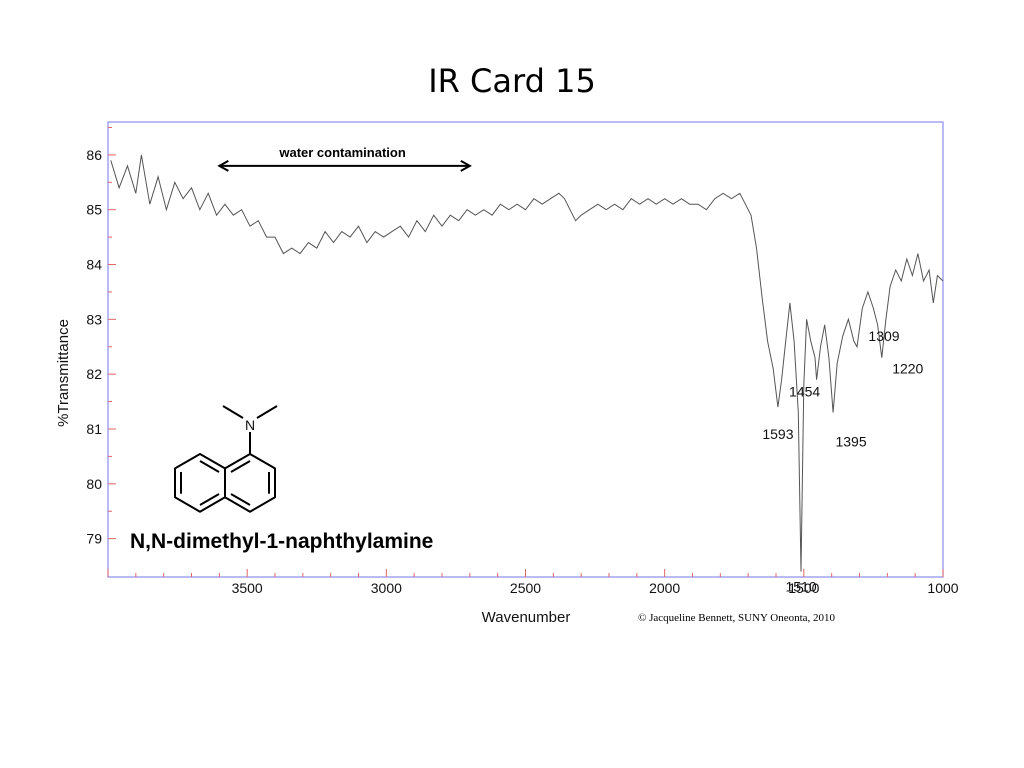  Describe the element at coordinates (842, 461) in the screenshot. I see `peak-labels: 1593 1454 1395 1309 1220 1510` at that location.